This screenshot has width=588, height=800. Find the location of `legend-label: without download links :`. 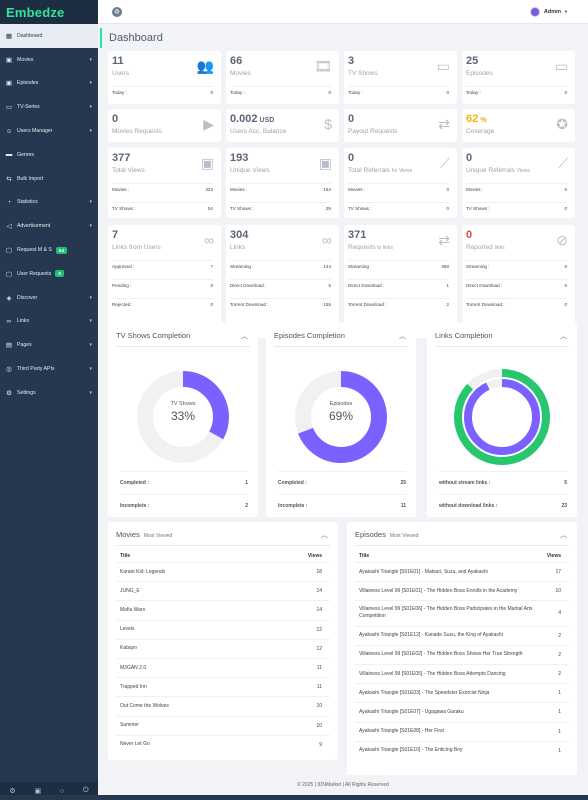

legend-label: without download links : is located at coordinates (468, 505).